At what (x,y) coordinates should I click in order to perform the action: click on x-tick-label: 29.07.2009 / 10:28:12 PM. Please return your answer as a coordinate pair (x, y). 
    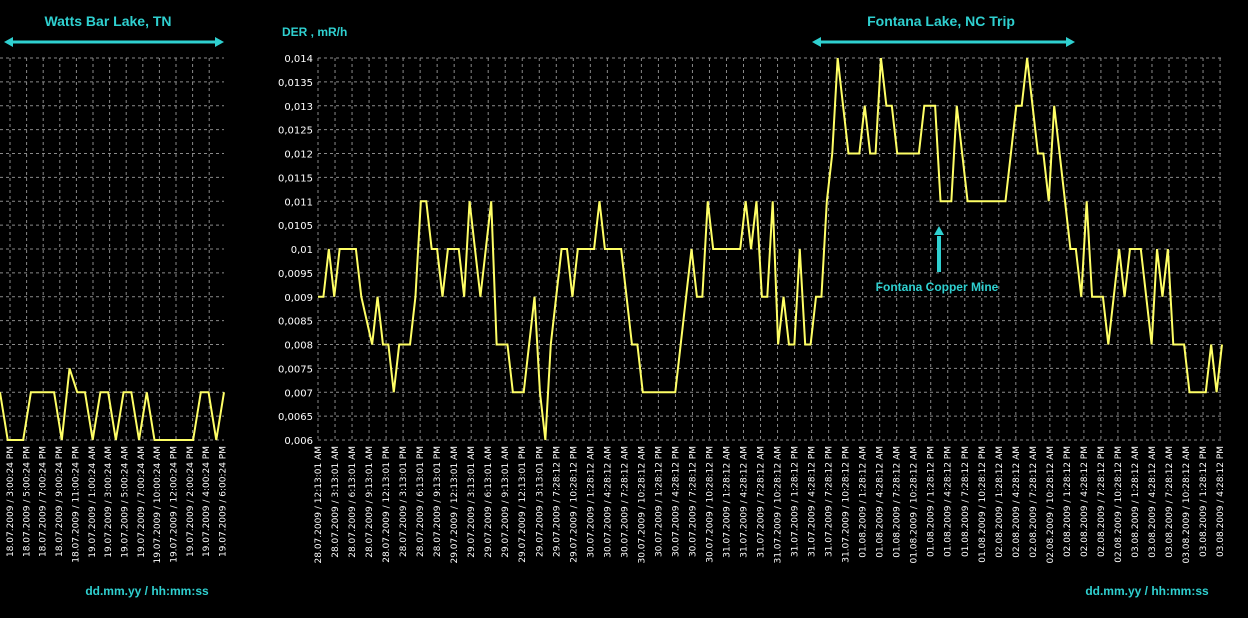
    Looking at the image, I should click on (574, 504).